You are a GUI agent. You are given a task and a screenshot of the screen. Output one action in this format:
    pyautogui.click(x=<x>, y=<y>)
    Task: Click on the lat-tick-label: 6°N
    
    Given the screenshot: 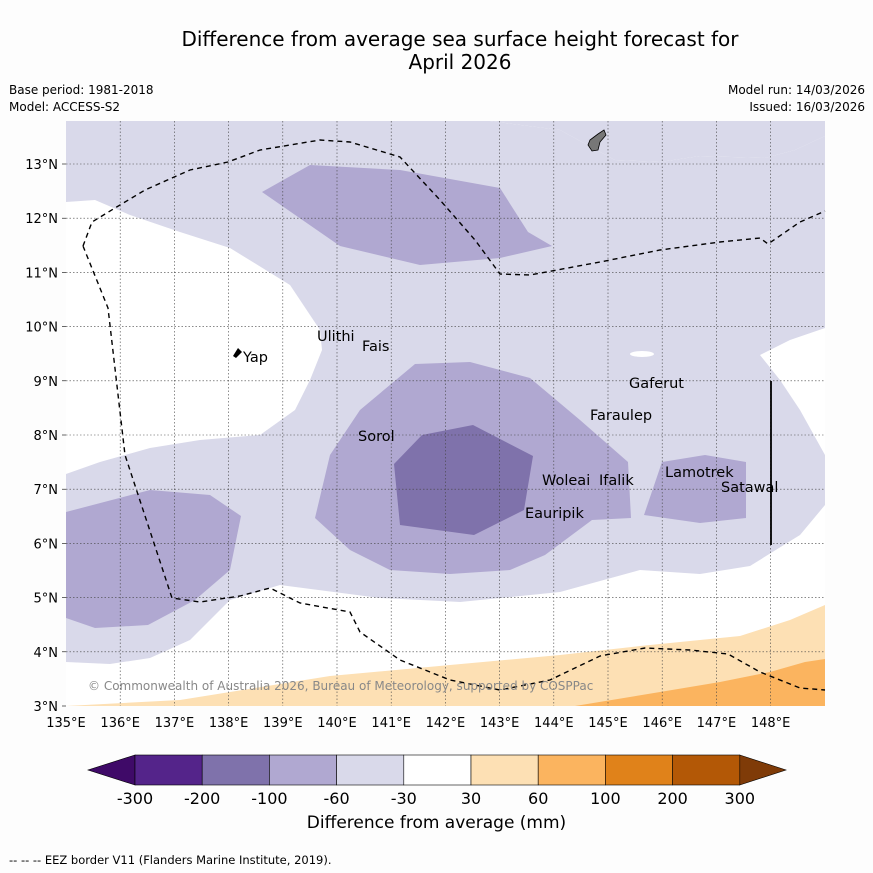 What is the action you would take?
    pyautogui.click(x=46, y=544)
    